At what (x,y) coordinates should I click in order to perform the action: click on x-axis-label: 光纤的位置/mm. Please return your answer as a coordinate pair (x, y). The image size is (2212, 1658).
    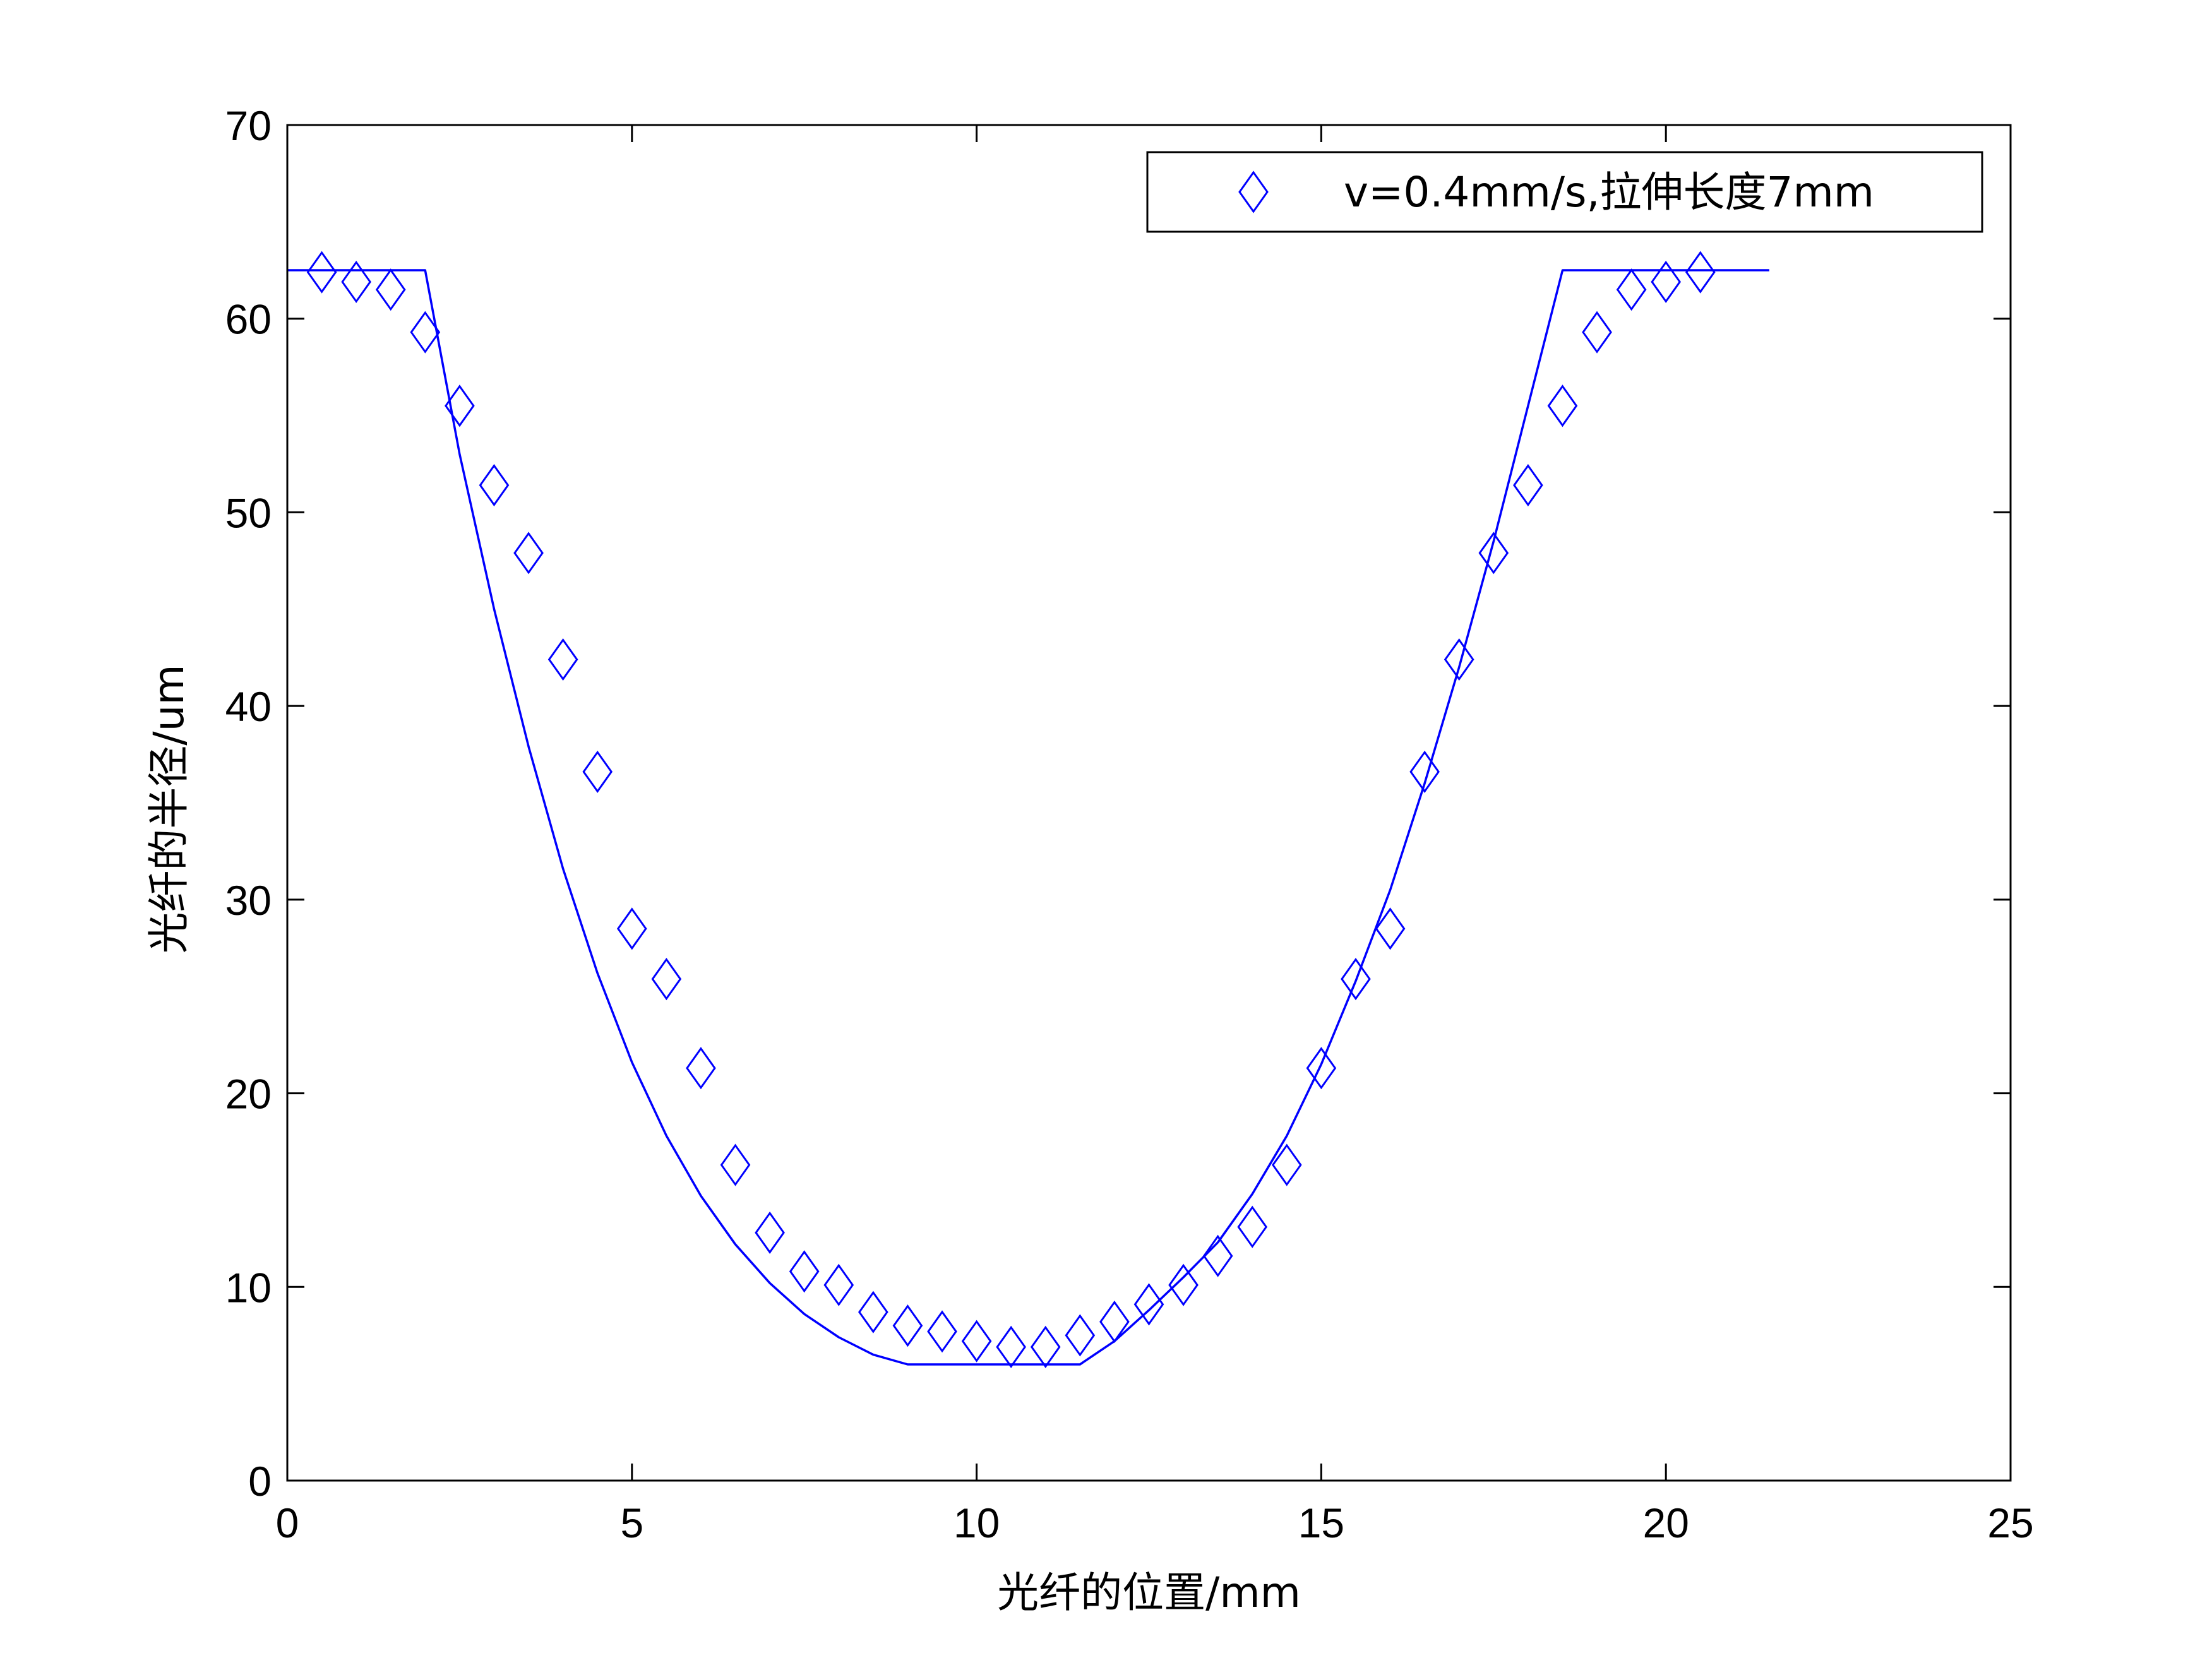
    Looking at the image, I should click on (1149, 1592).